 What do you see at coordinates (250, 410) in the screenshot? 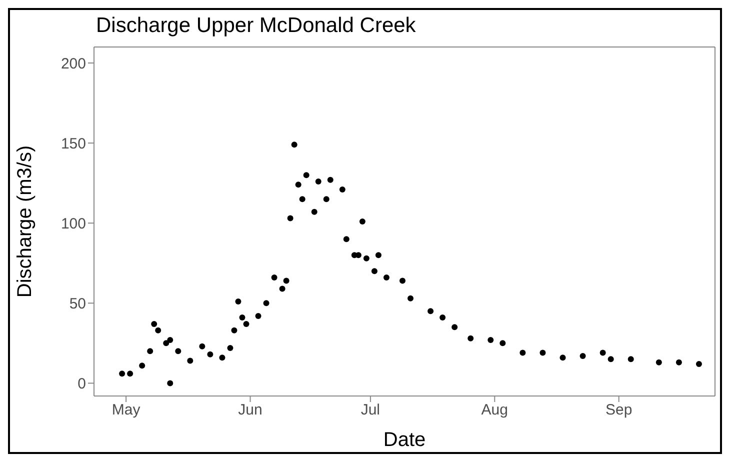
I see `x-tick-label: Jun` at bounding box center [250, 410].